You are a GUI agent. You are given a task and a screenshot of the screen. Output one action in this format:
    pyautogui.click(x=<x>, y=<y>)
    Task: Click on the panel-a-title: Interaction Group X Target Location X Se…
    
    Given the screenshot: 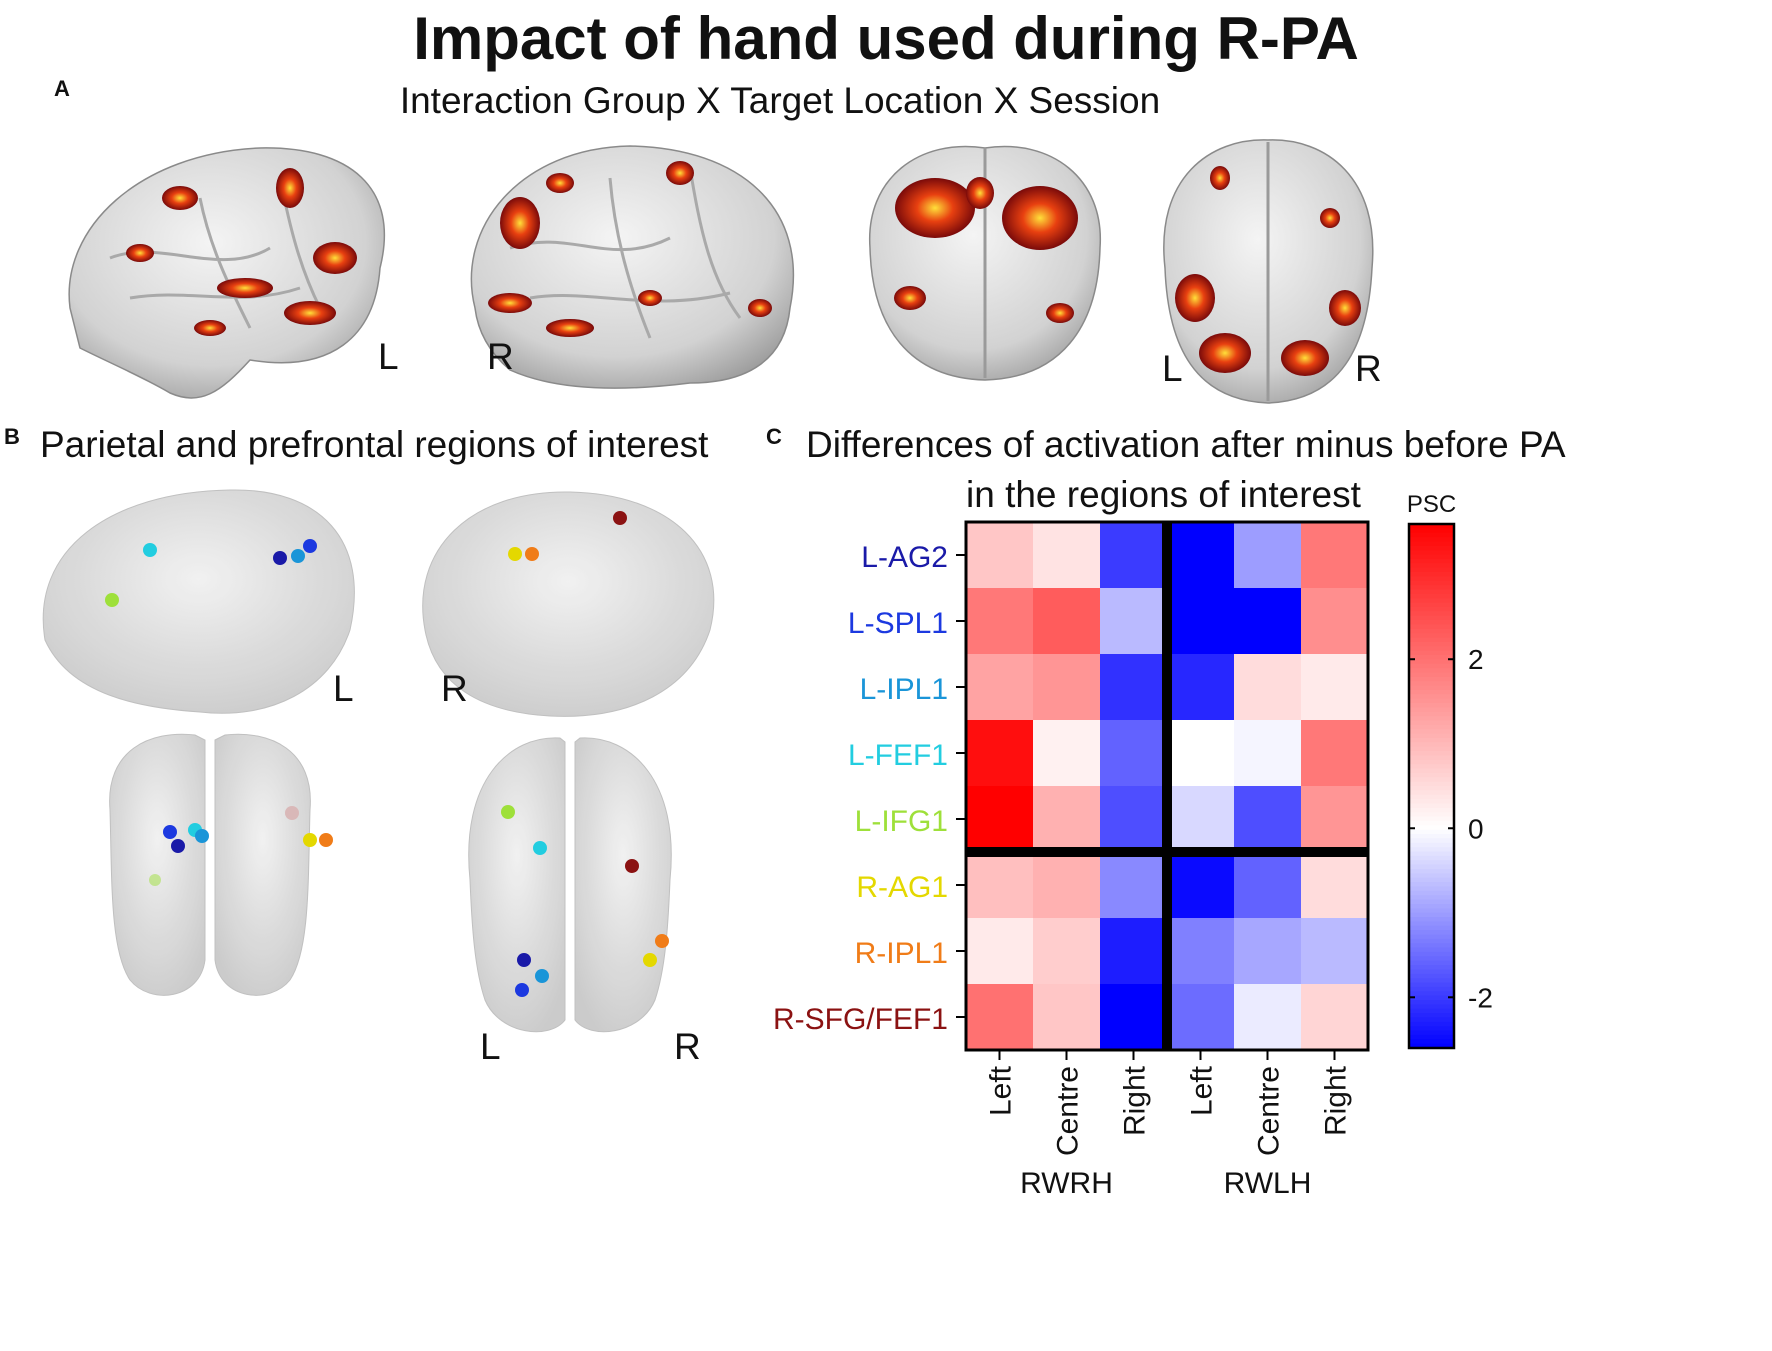 What is the action you would take?
    pyautogui.click(x=780, y=100)
    